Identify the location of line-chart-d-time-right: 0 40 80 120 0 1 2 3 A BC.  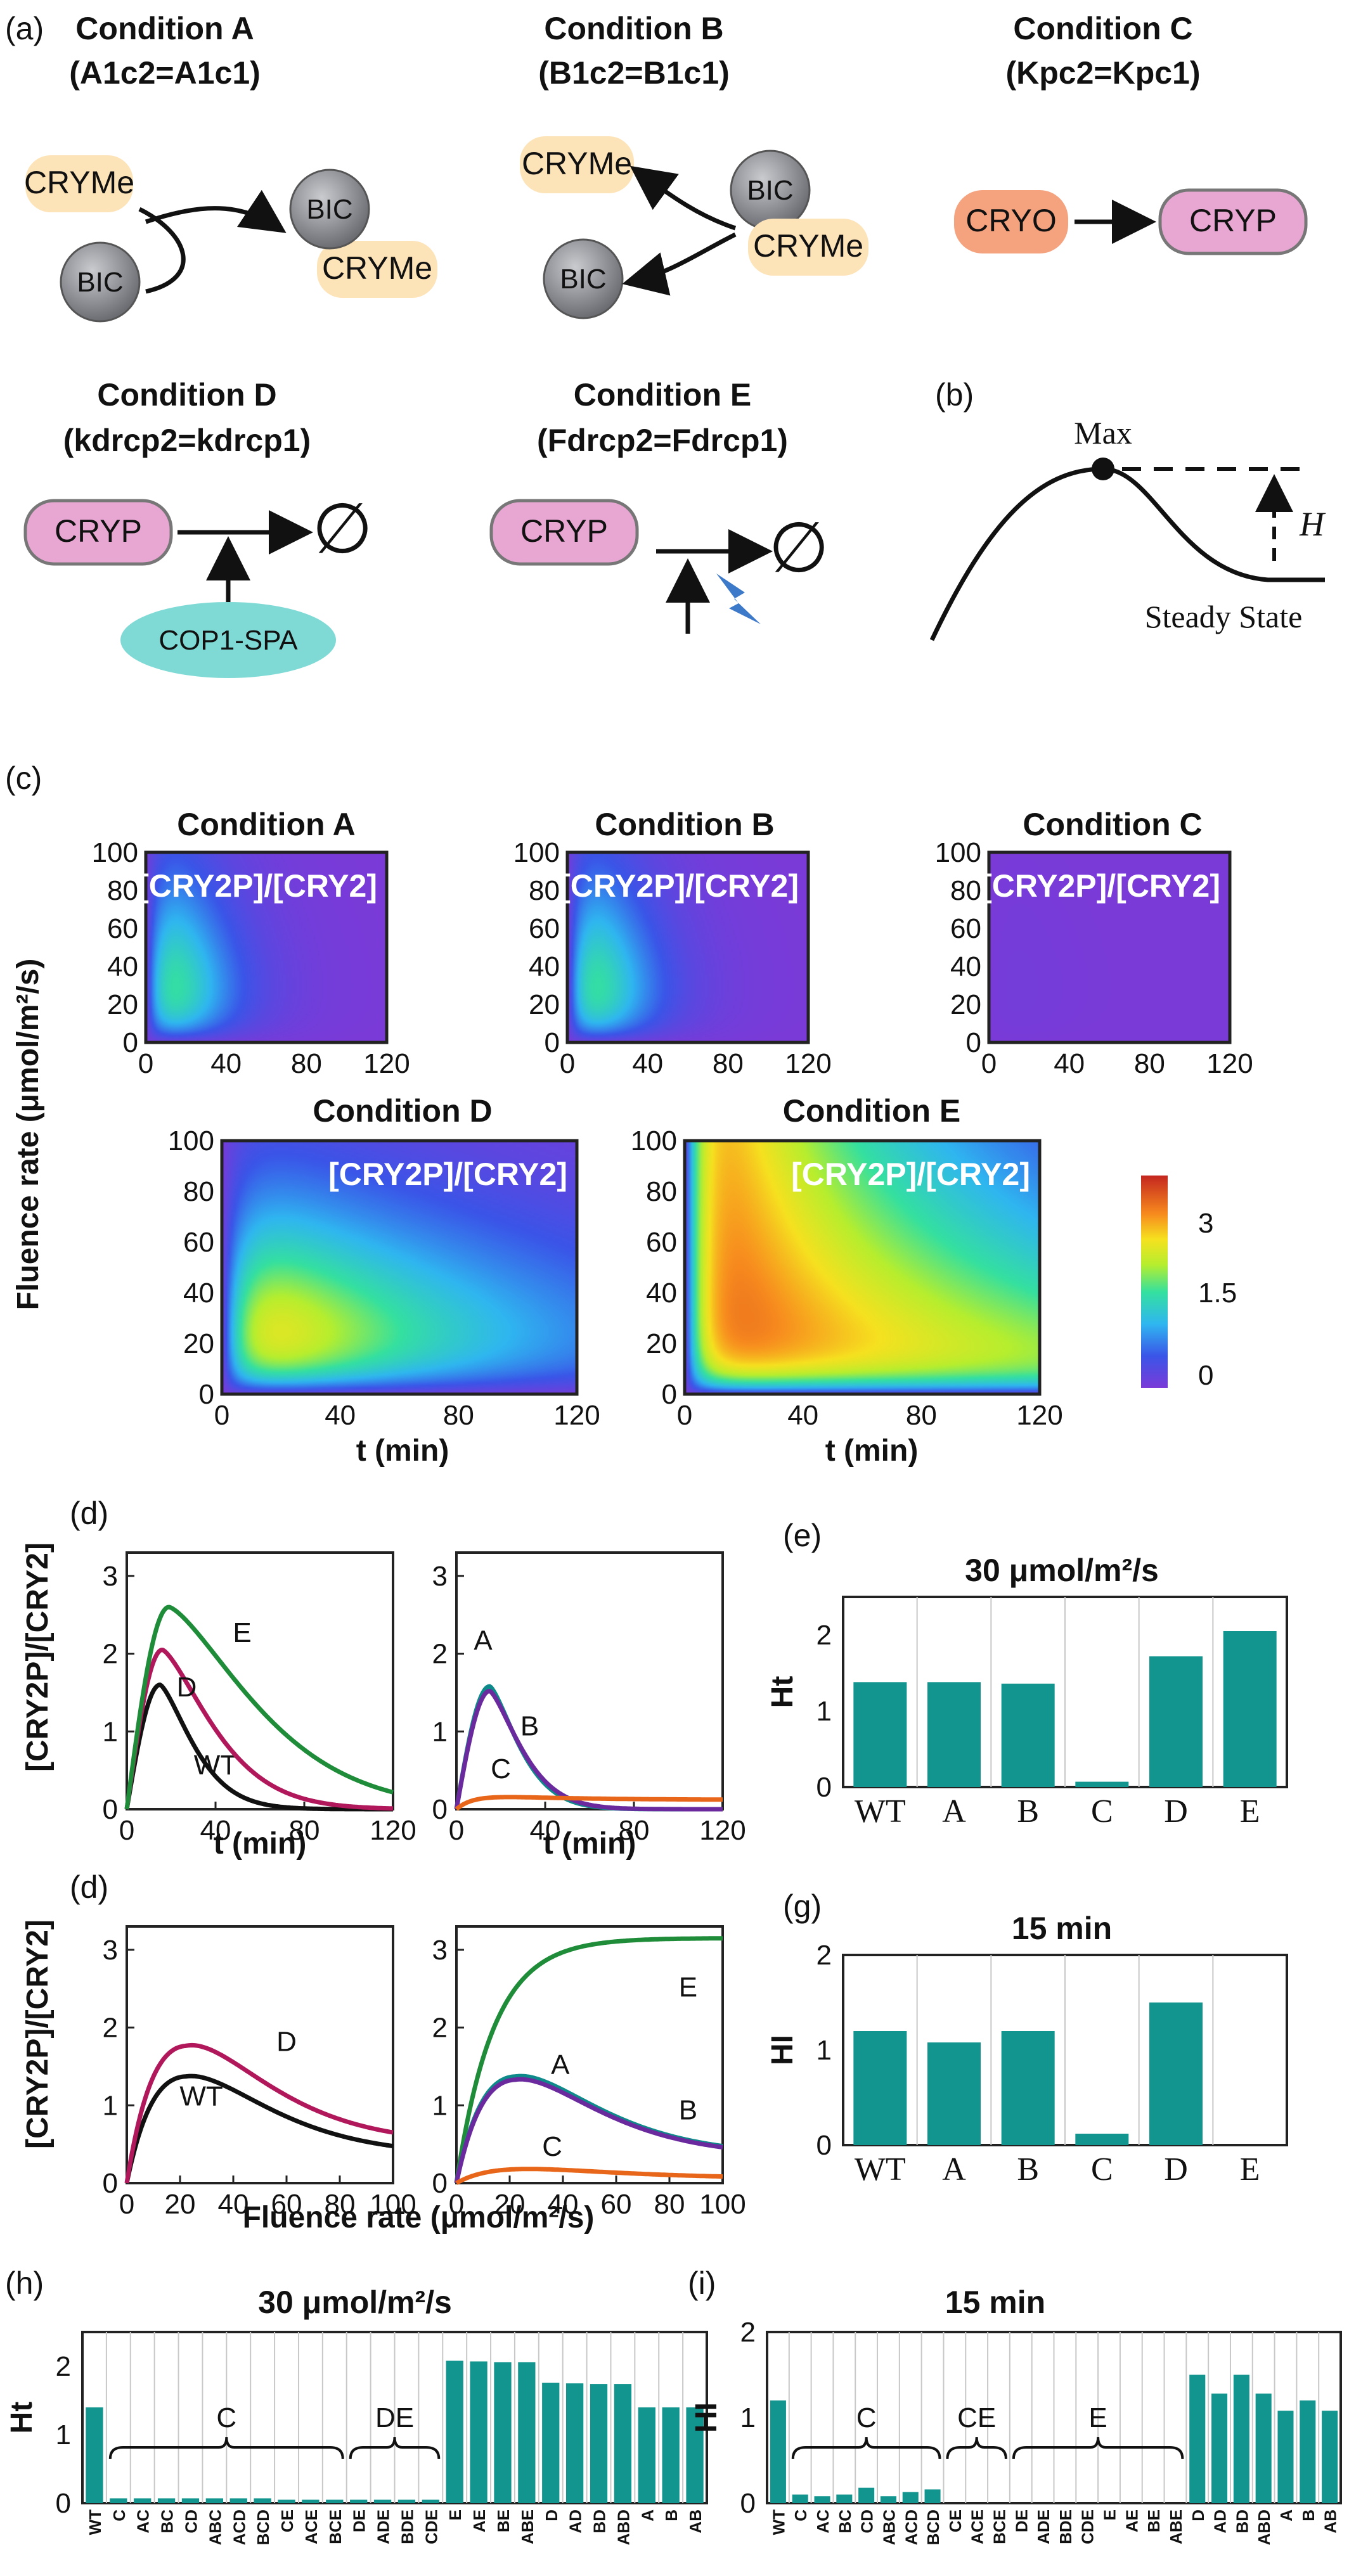
(589, 1698).